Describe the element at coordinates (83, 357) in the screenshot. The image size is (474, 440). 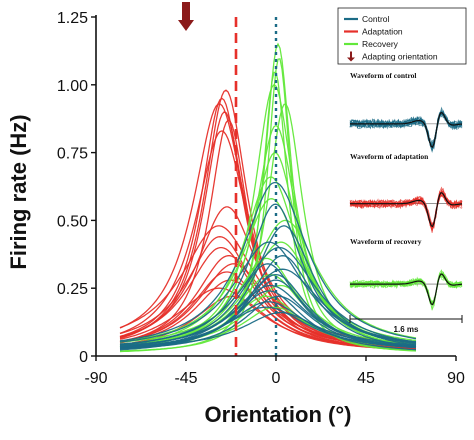
I see `y-tick-label: 0` at that location.